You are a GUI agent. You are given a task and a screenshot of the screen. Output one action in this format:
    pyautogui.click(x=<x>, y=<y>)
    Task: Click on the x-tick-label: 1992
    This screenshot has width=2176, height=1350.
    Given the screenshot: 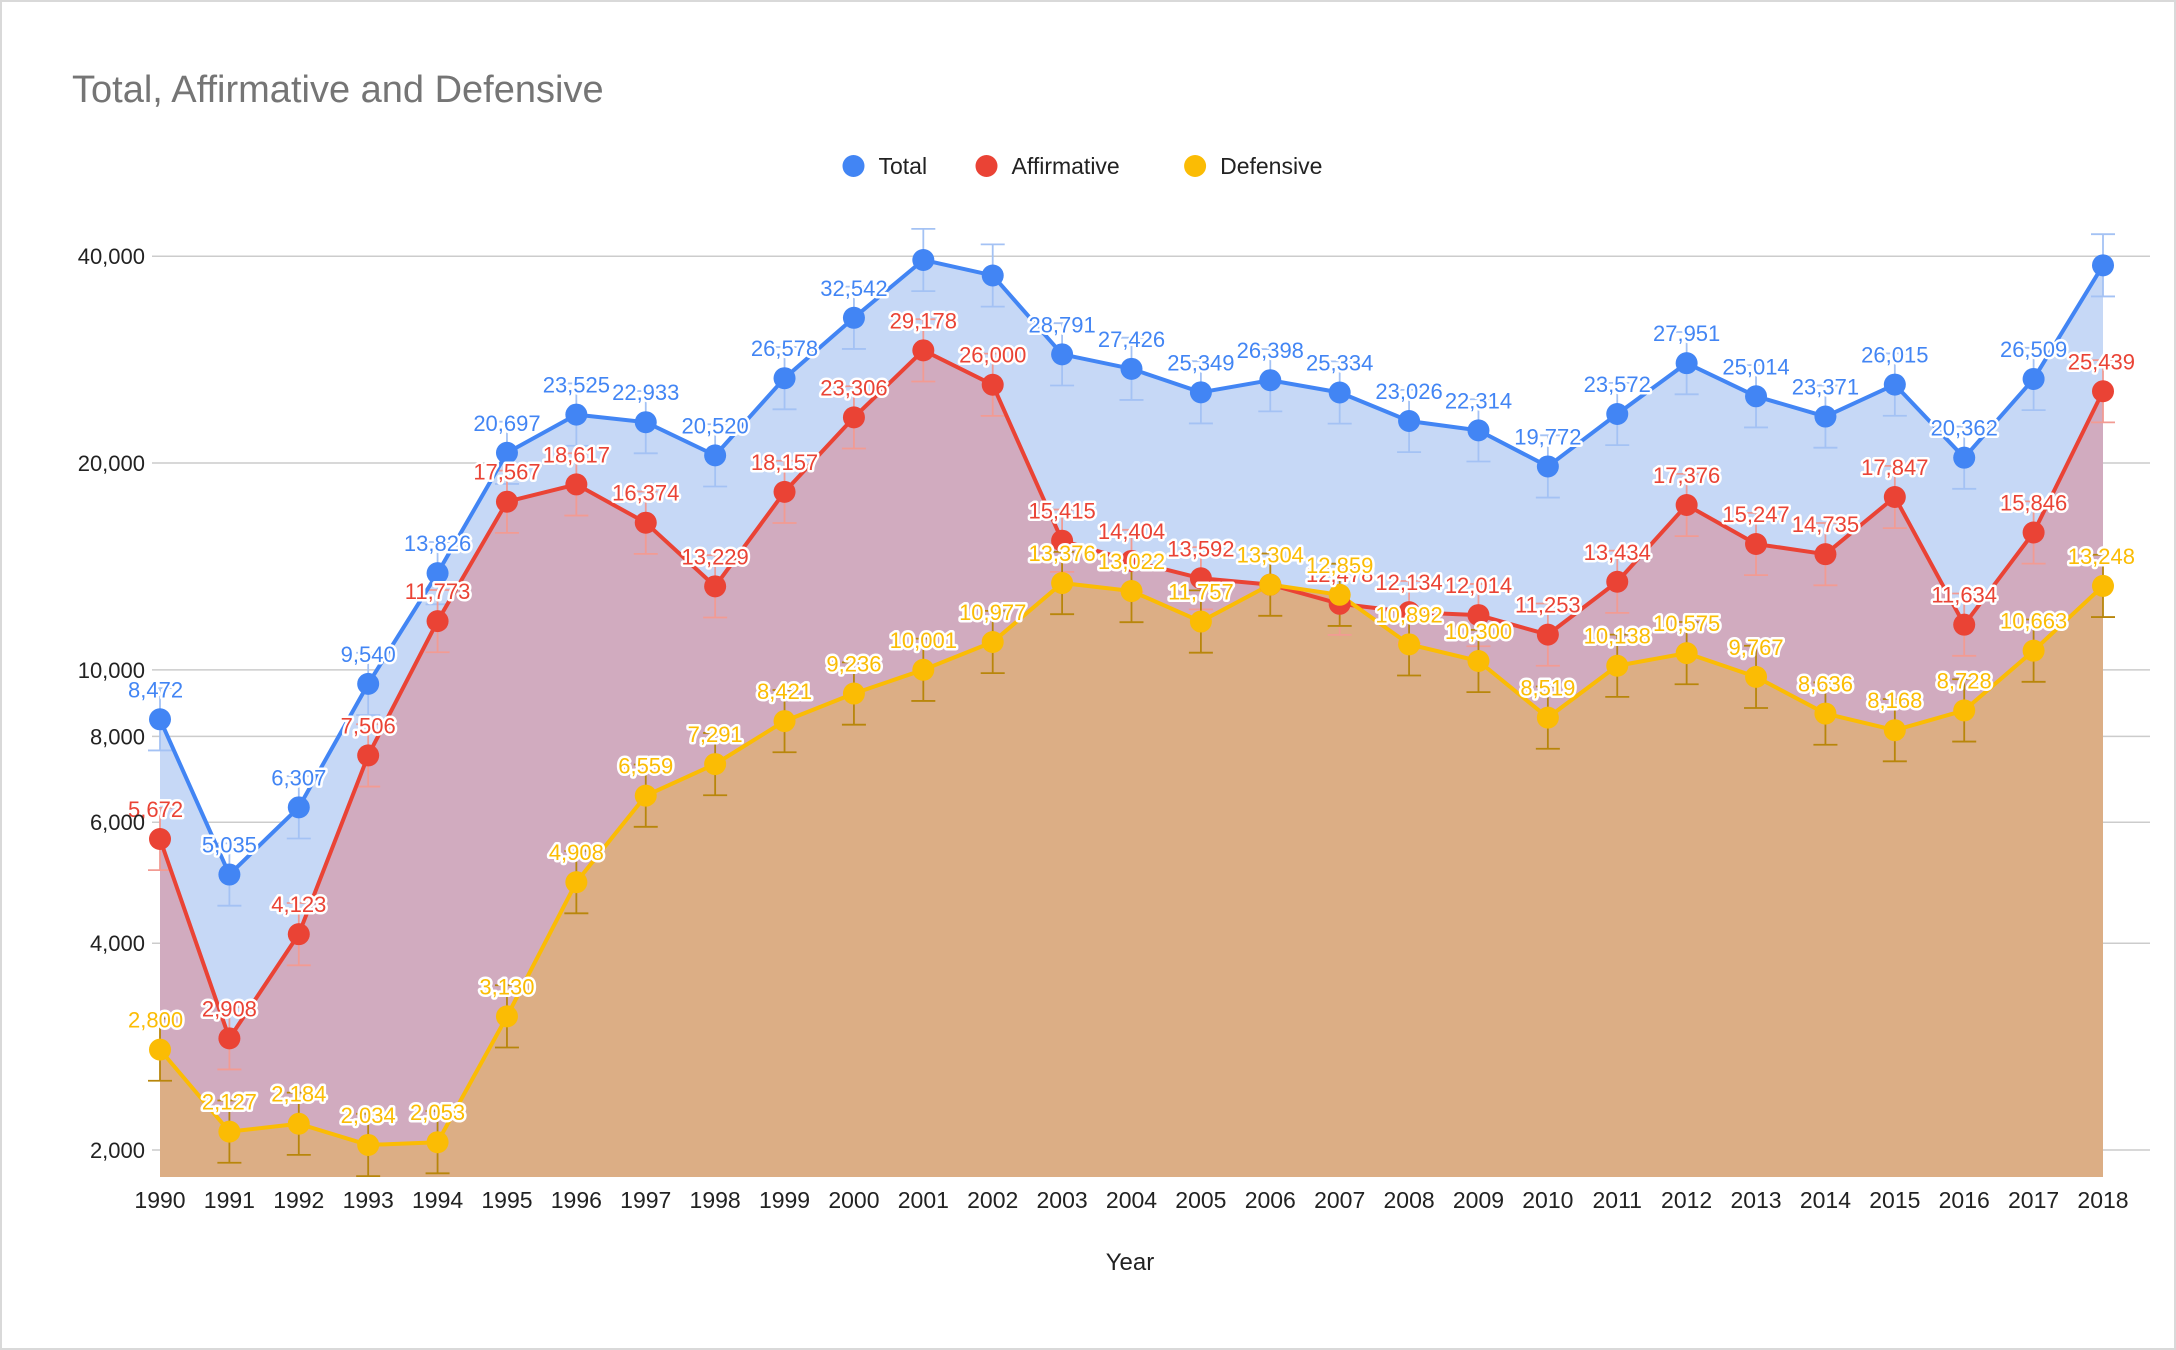 What is the action you would take?
    pyautogui.click(x=298, y=1200)
    